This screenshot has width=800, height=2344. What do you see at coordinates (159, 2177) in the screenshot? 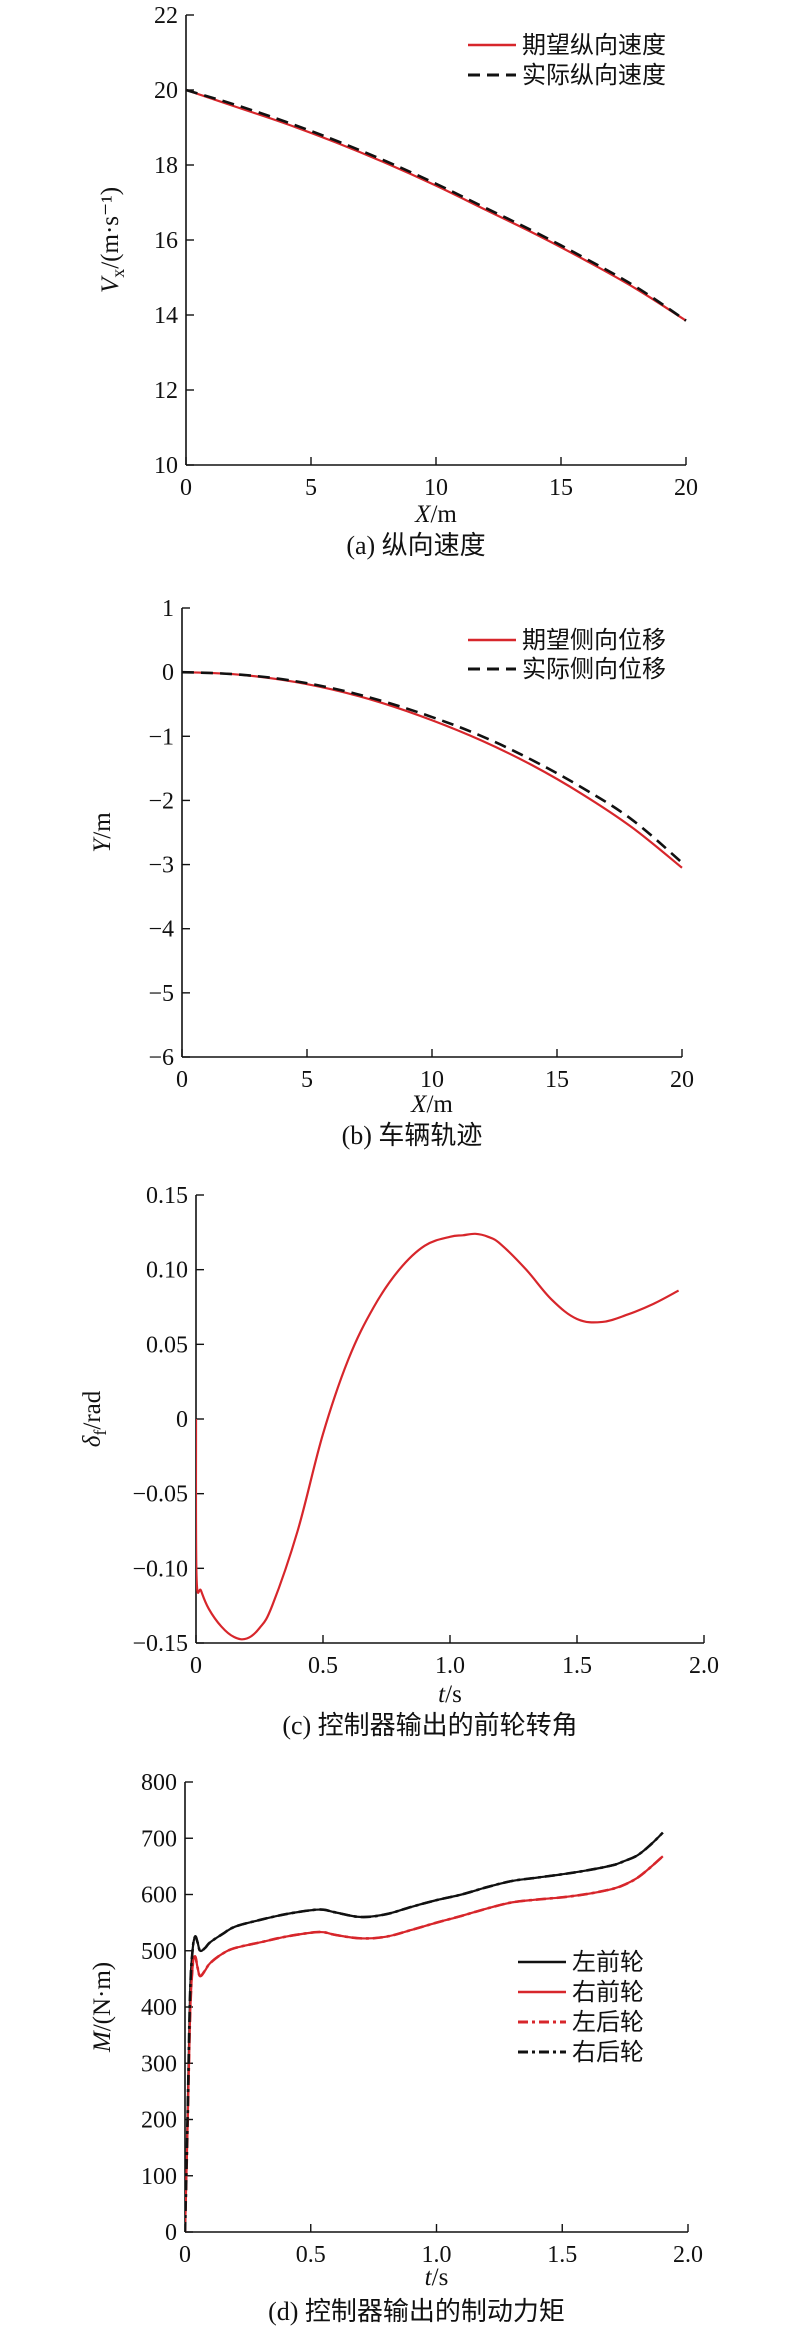
I see `y-tick-label: 100` at bounding box center [159, 2177].